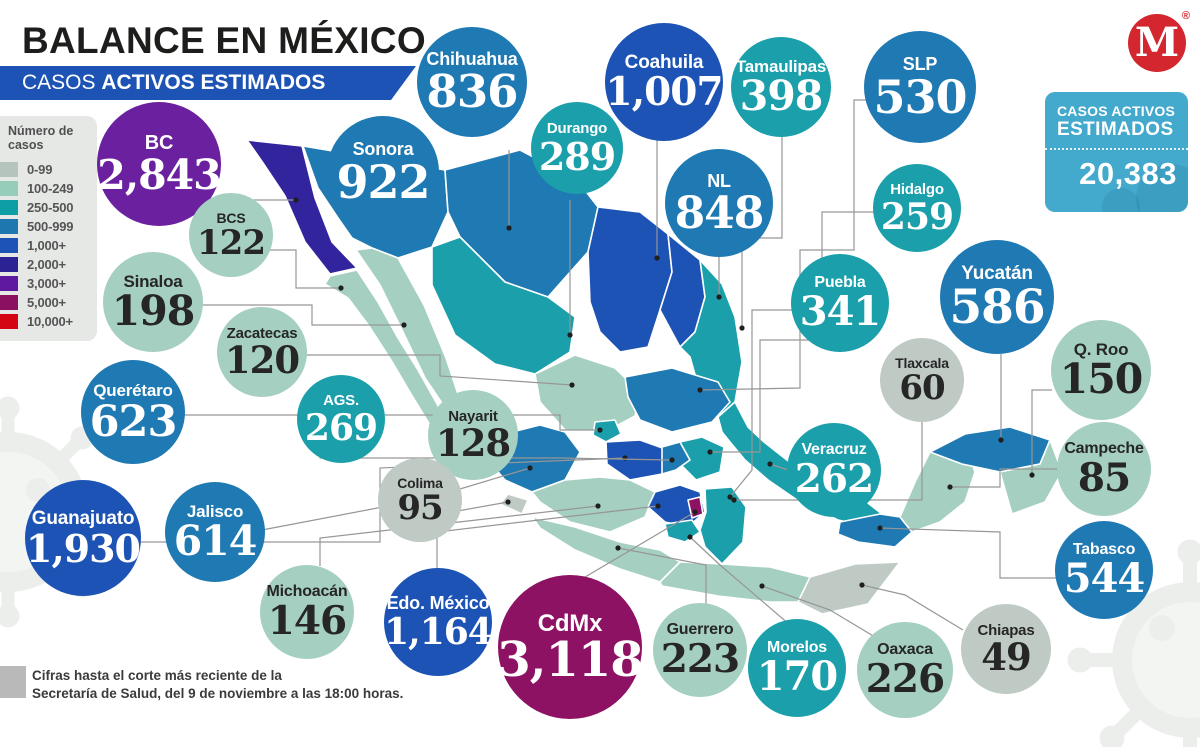  I want to click on legend-item-100-249: 100-249, so click(48, 188).